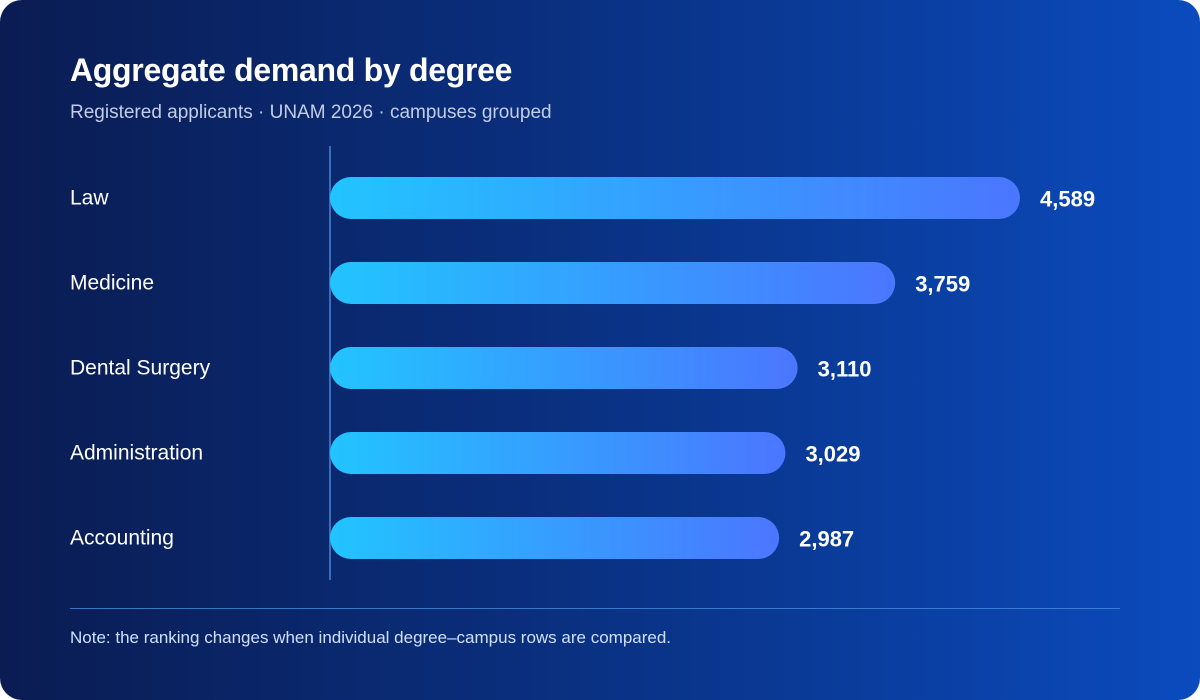 This screenshot has width=1200, height=700. Describe the element at coordinates (1067, 199) in the screenshot. I see `value-label: 4,589` at that location.